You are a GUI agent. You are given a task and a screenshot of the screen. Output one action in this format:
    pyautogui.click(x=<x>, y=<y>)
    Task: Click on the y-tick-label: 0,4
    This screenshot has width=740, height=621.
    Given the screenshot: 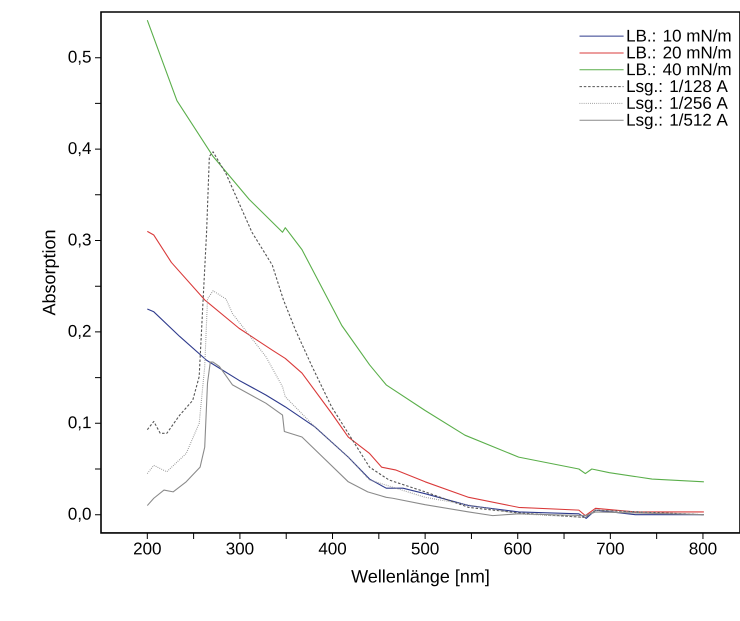 What is the action you would take?
    pyautogui.click(x=79, y=149)
    